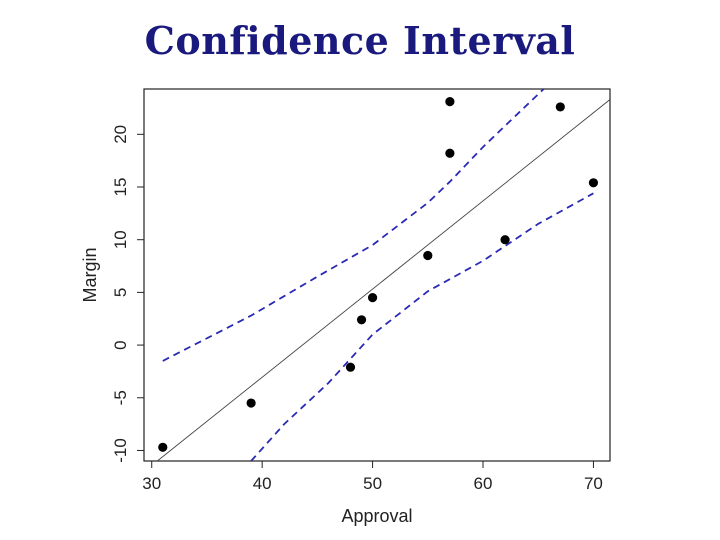 This screenshot has width=720, height=540. I want to click on y-axis: -10 -5 0 5 10 15 20, so click(127, 294).